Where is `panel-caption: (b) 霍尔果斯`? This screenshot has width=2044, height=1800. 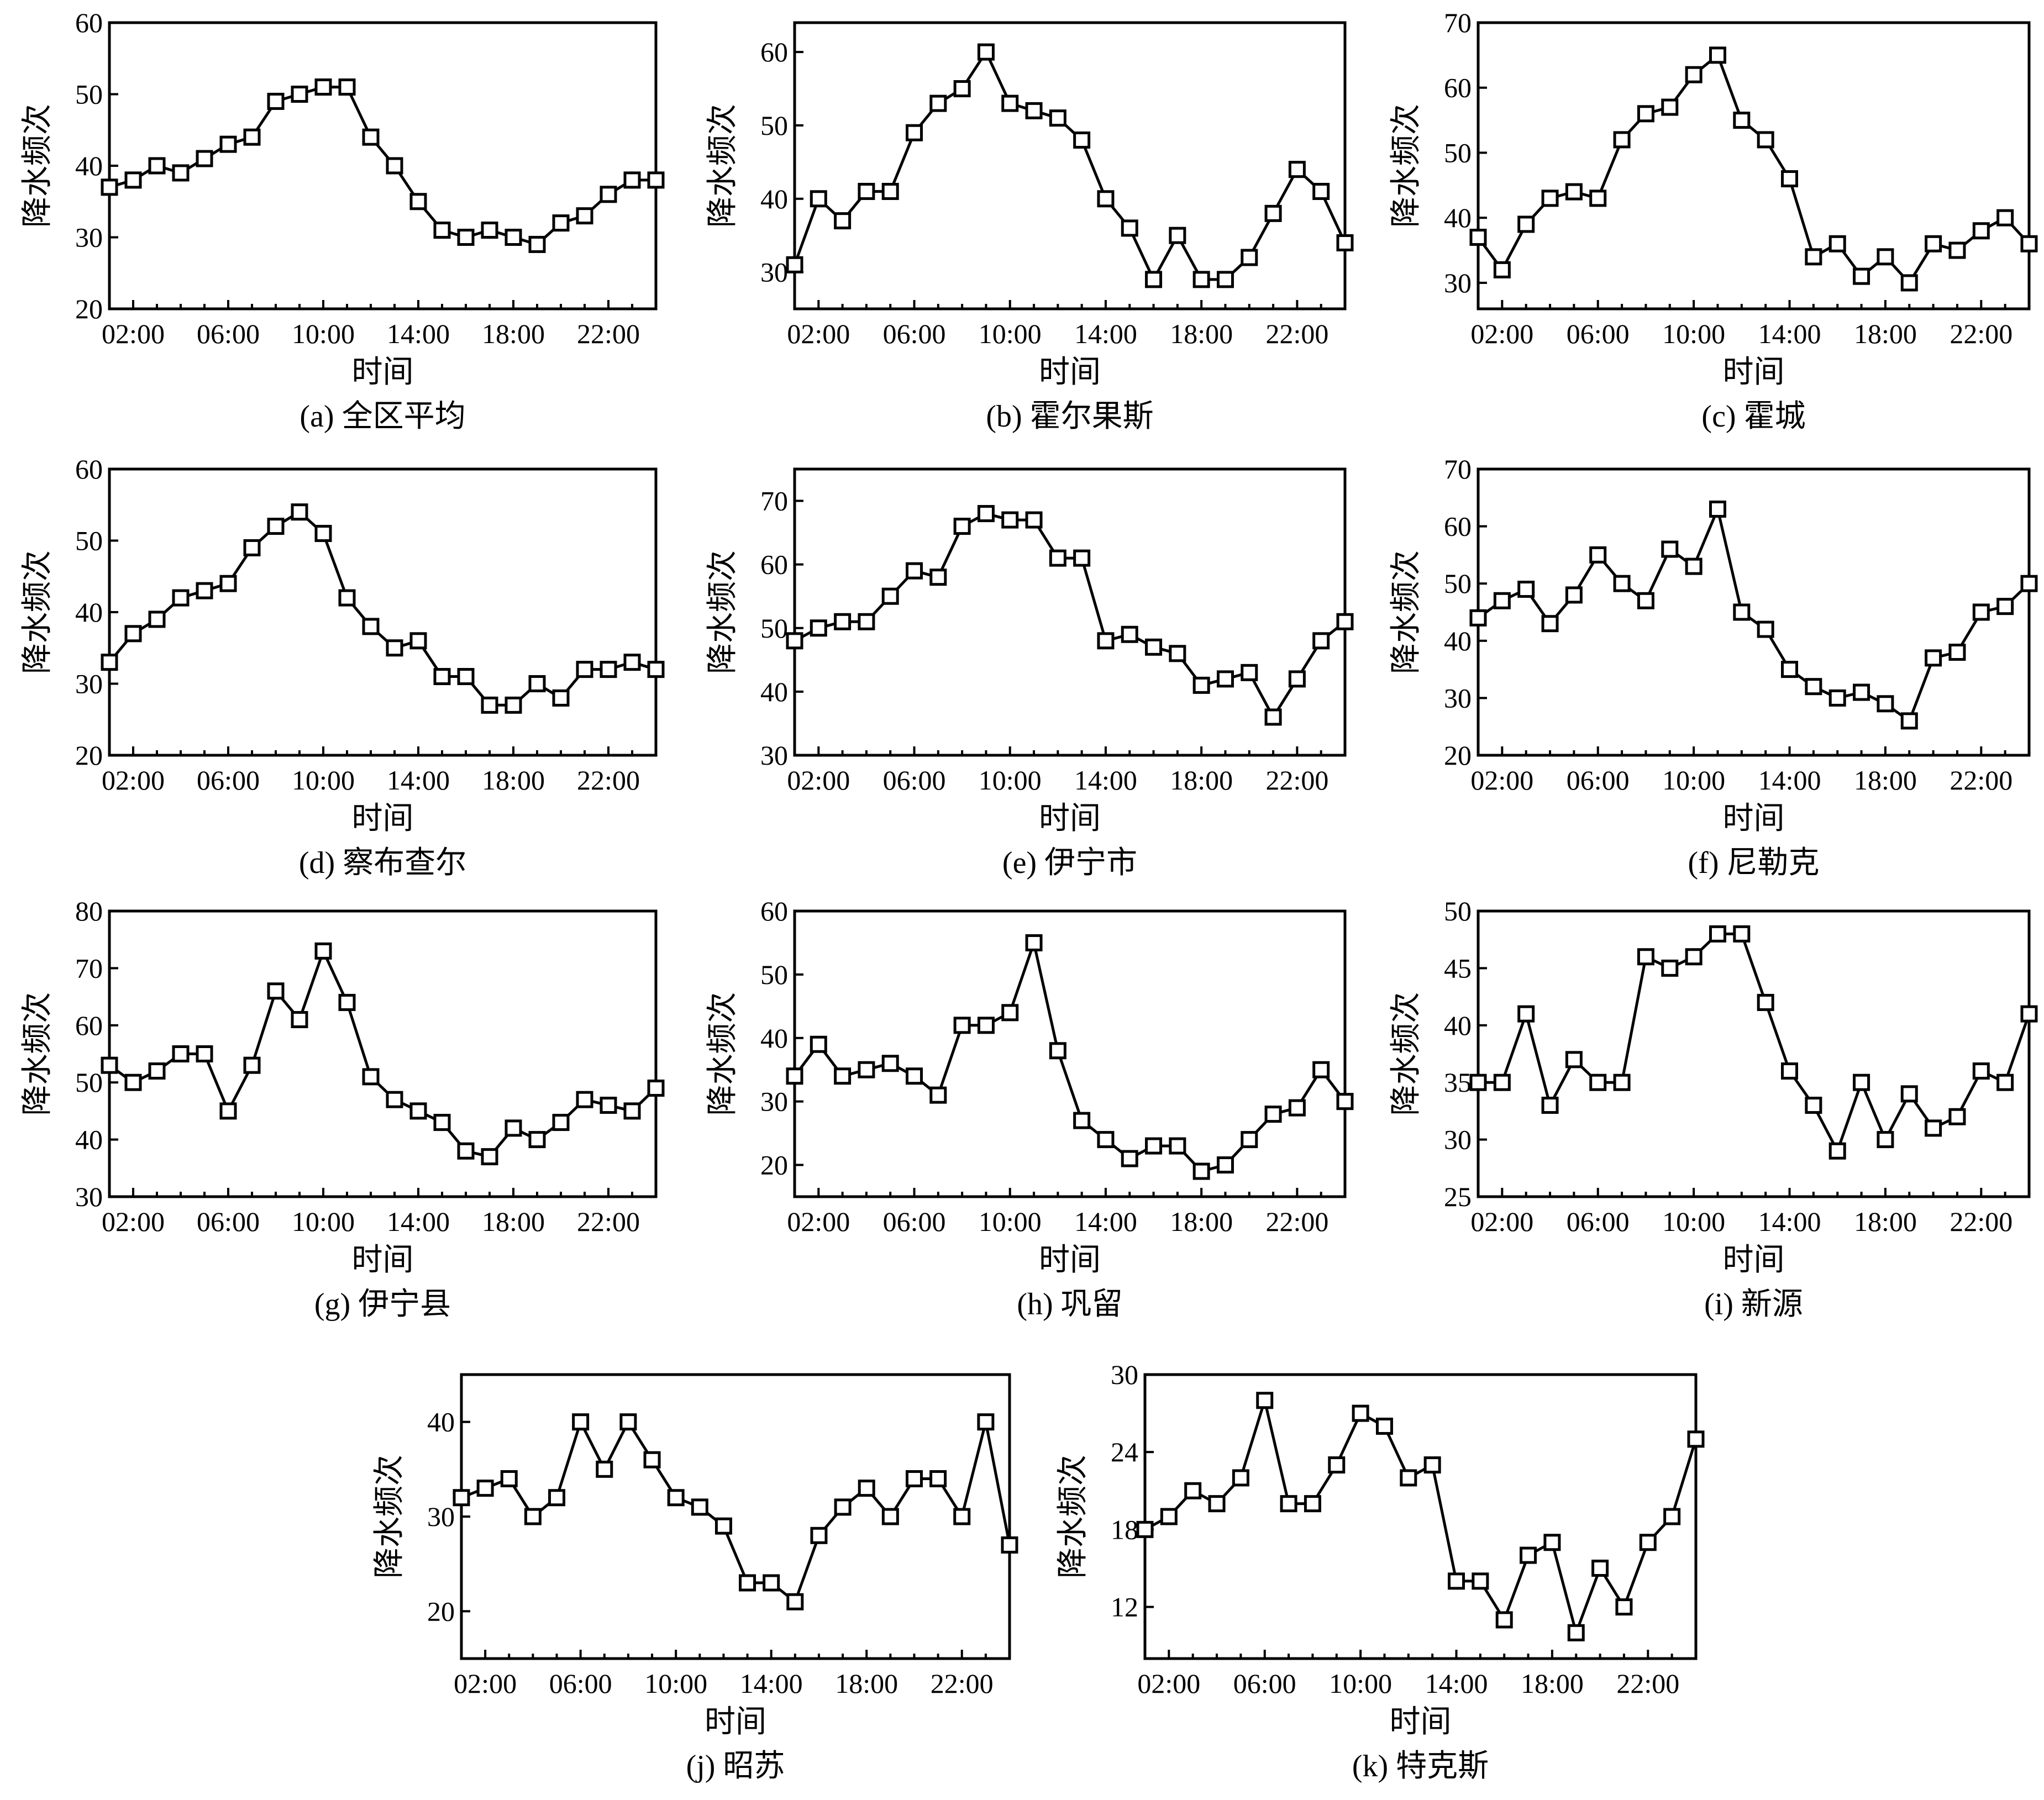
panel-caption: (b) 霍尔果斯 is located at coordinates (1070, 417).